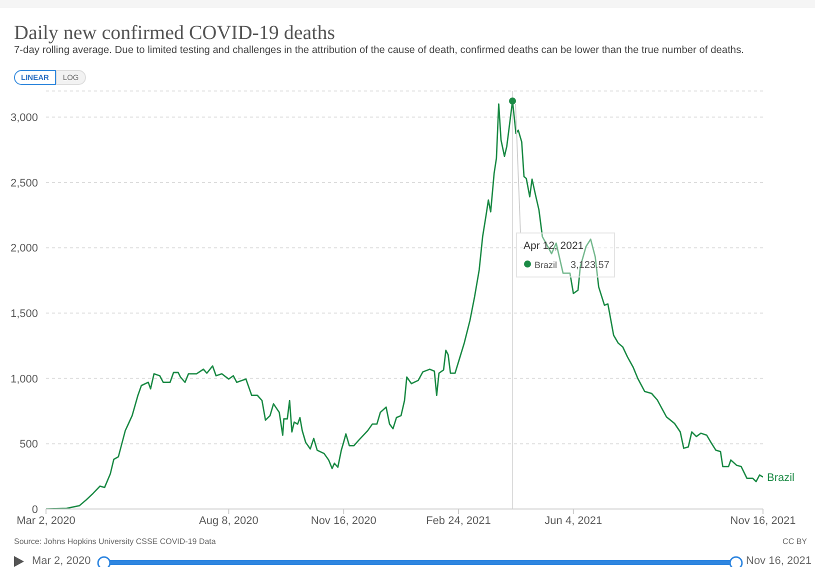 The width and height of the screenshot is (815, 567). What do you see at coordinates (573, 520) in the screenshot?
I see `x-tick-label: Jun 4, 2021` at bounding box center [573, 520].